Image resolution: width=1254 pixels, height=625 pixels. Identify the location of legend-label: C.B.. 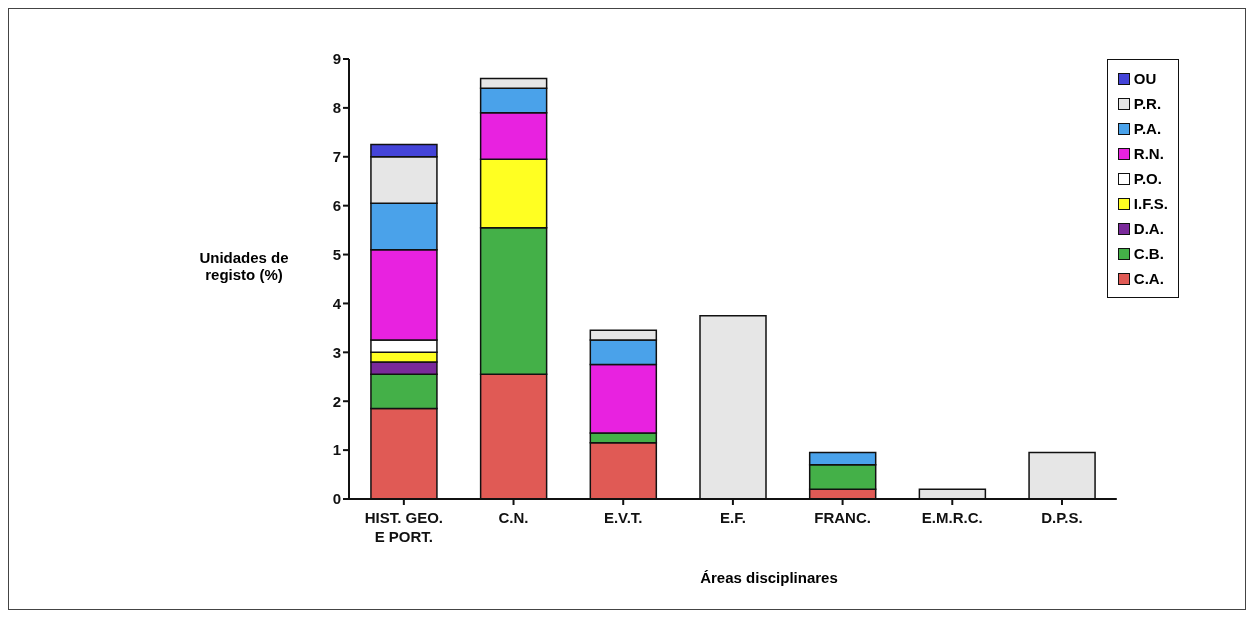
(1148, 253).